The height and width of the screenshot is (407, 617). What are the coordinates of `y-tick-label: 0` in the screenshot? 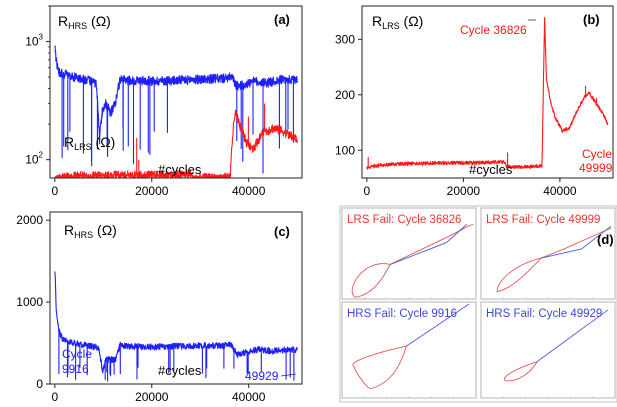 It's located at (39, 384).